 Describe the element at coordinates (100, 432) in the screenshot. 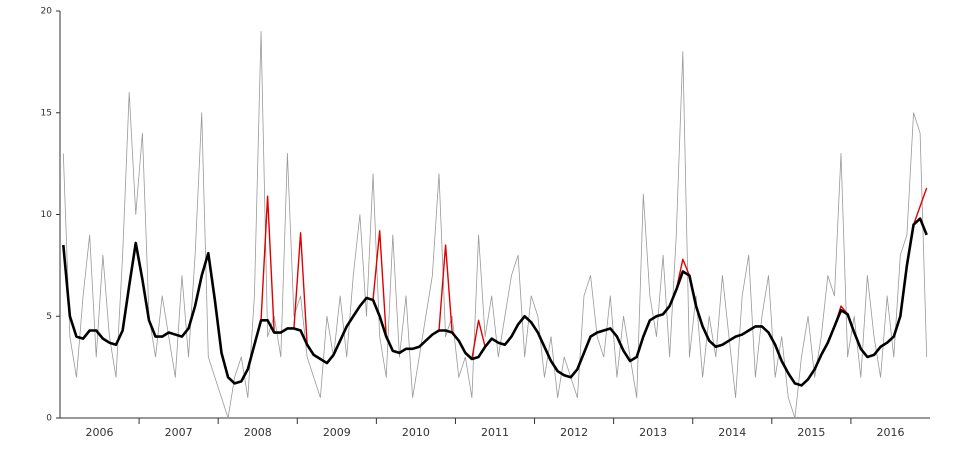

I see `x-year-label: 2006` at that location.